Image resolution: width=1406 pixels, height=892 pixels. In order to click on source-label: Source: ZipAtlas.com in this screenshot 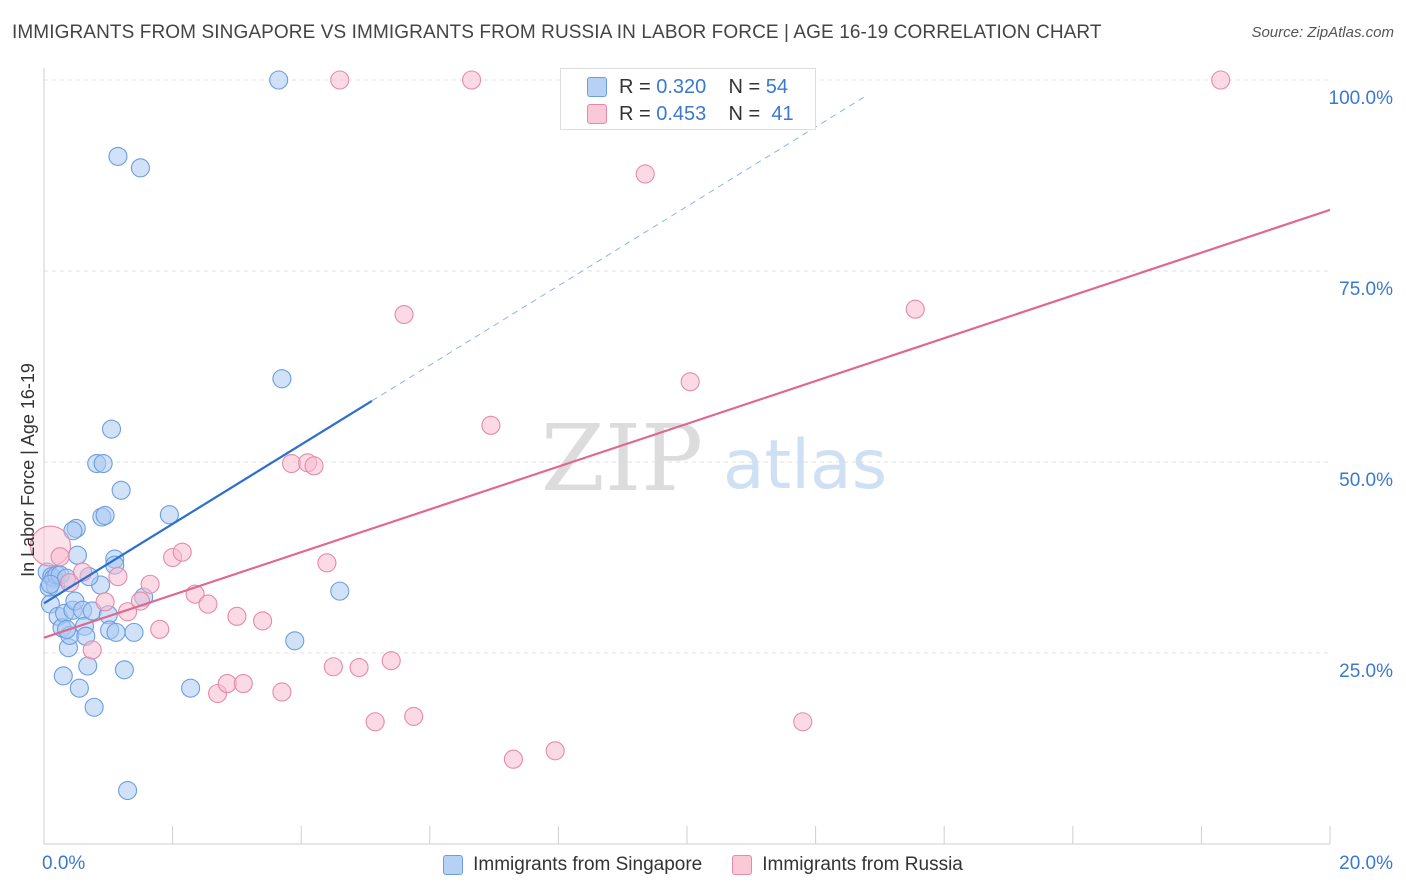, I will do `click(1322, 32)`.